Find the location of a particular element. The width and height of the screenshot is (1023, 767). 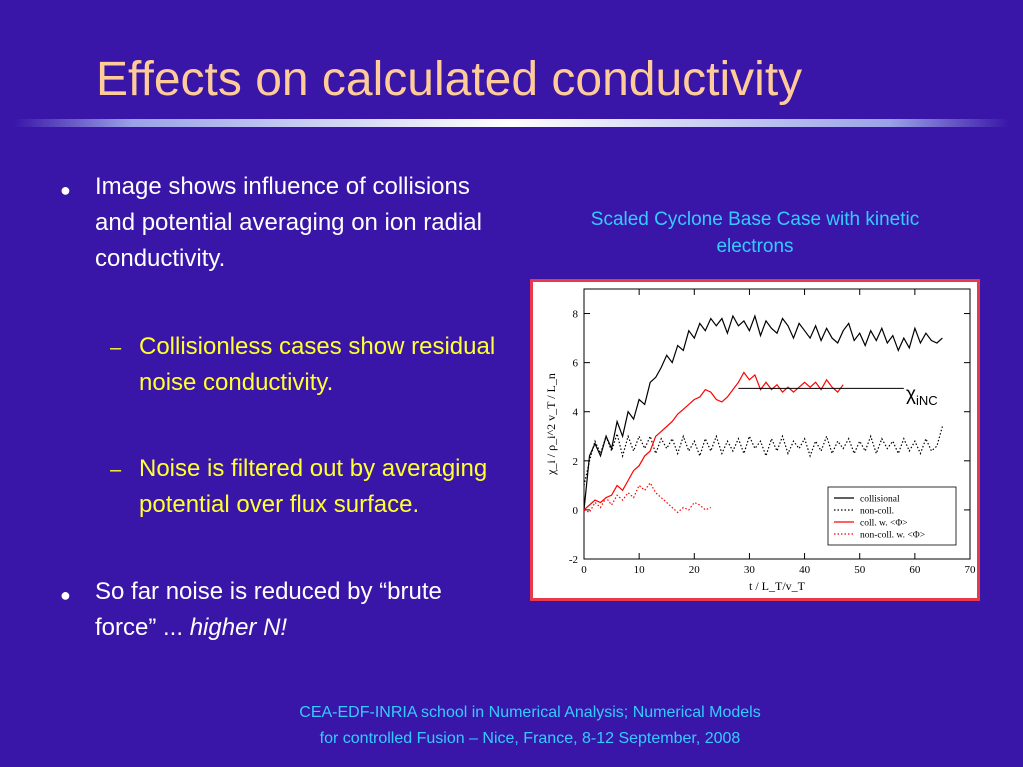

chi-subscript: iNC is located at coordinates (926, 400).